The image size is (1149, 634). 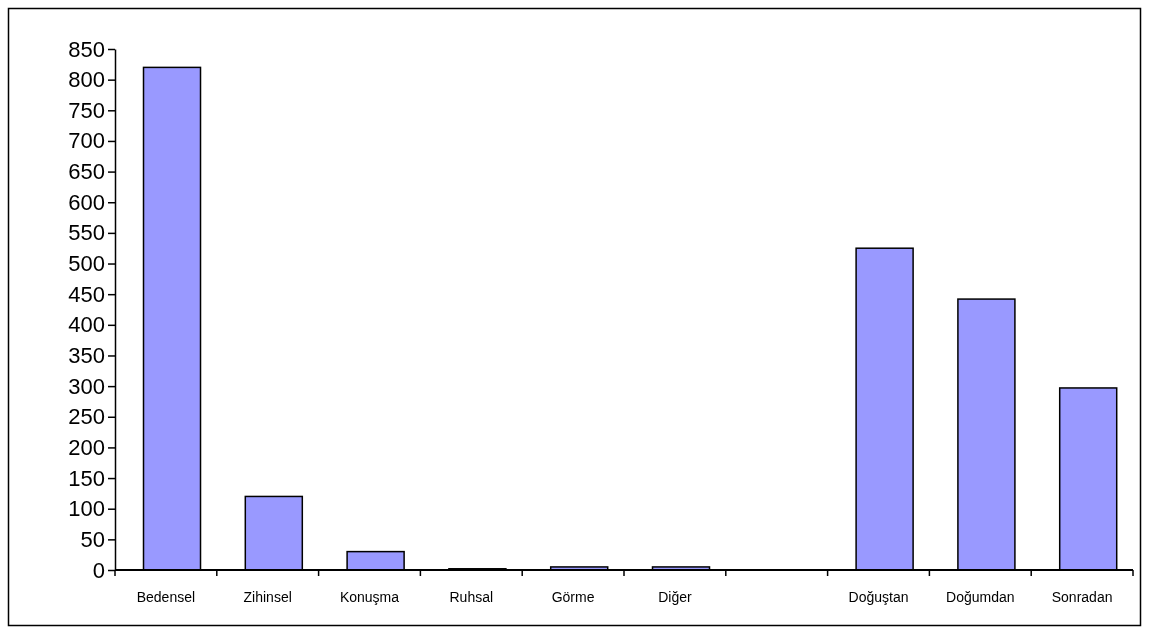 I want to click on y-tick-label: 100, so click(x=86, y=509).